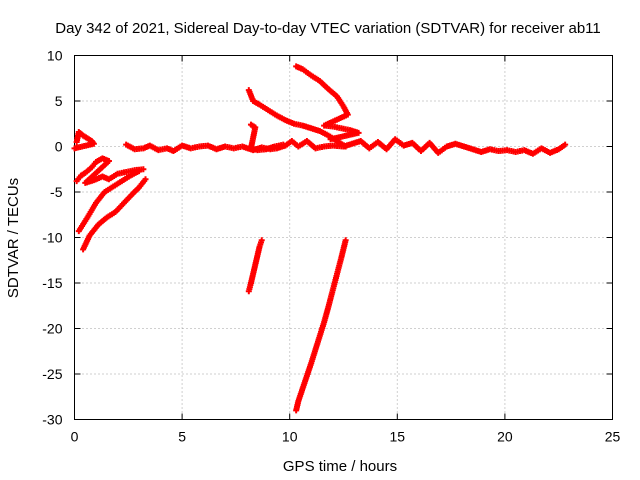  What do you see at coordinates (52, 329) in the screenshot?
I see `y-tick-label: -20` at bounding box center [52, 329].